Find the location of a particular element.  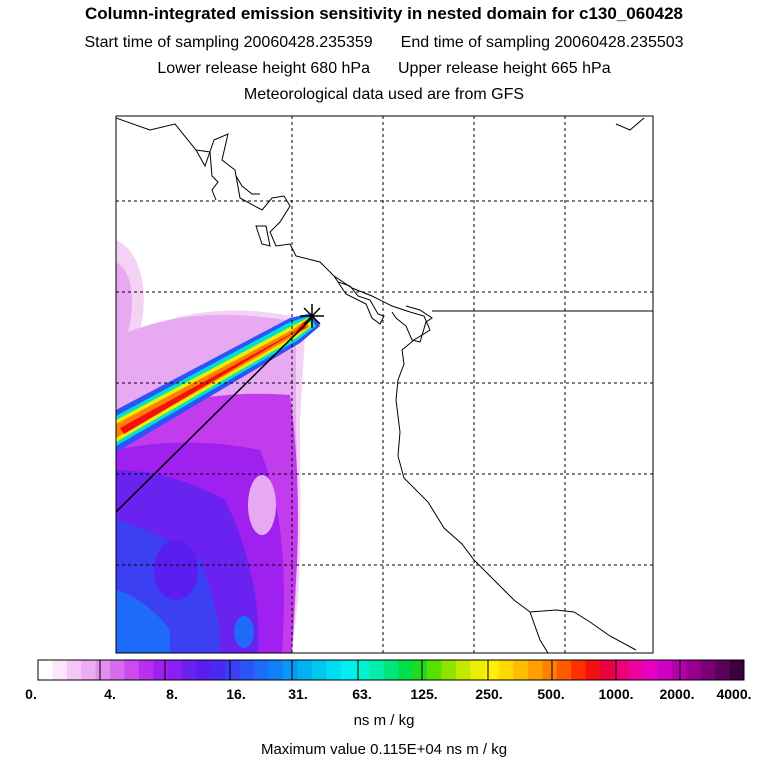

met-data-label: Meteorological data used are from GFS is located at coordinates (384, 94).